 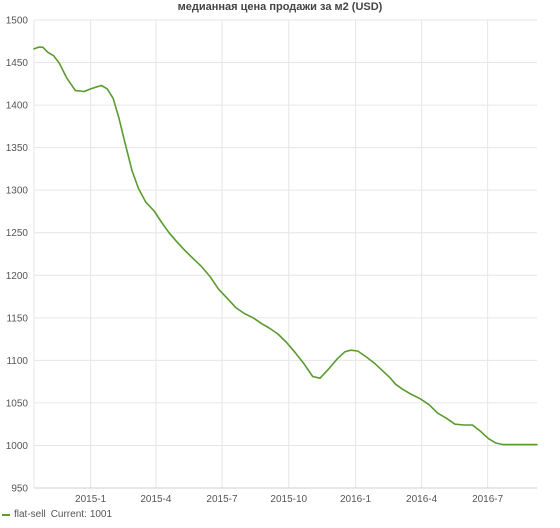 What do you see at coordinates (356, 499) in the screenshot?
I see `x-tick-label: 2016-1` at bounding box center [356, 499].